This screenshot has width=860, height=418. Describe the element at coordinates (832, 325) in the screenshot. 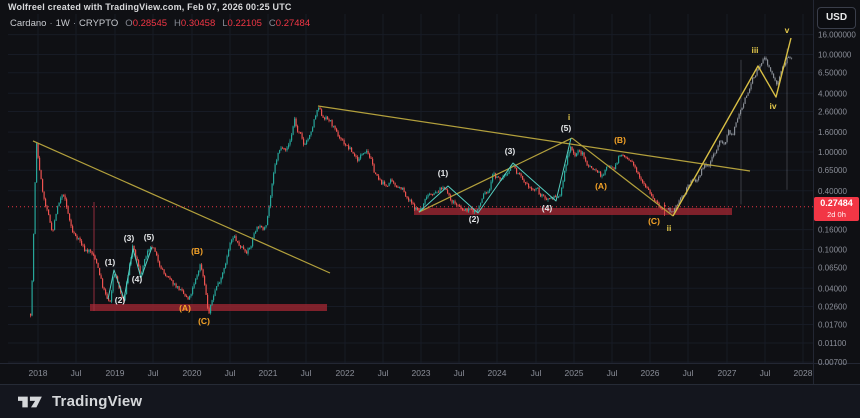

I see `svg-text: 0.01700` at that location.